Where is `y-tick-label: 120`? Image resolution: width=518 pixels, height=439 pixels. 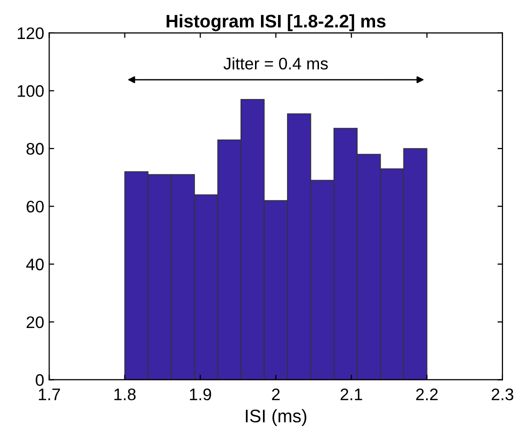
y-tick-label: 120 is located at coordinates (31, 33).